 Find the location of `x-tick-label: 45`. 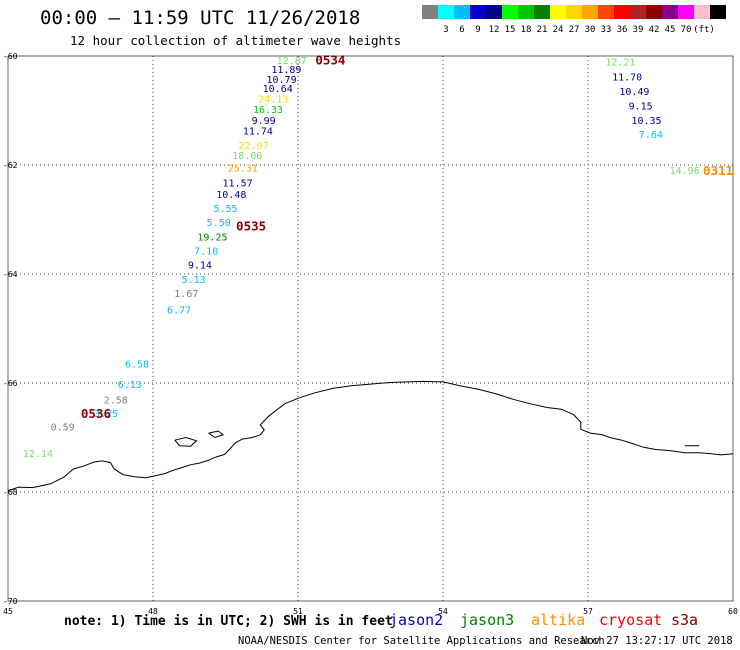

x-tick-label: 45 is located at coordinates (8, 611).